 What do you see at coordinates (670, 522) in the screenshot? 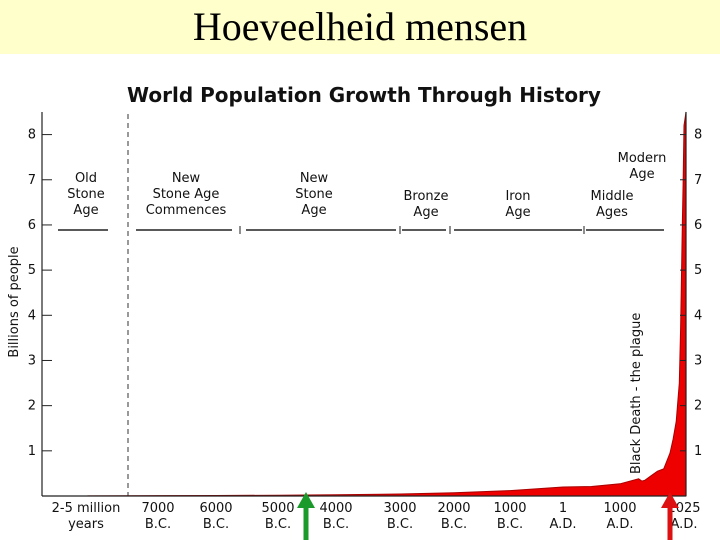
I see `red-arrow-shaft` at bounding box center [670, 522].